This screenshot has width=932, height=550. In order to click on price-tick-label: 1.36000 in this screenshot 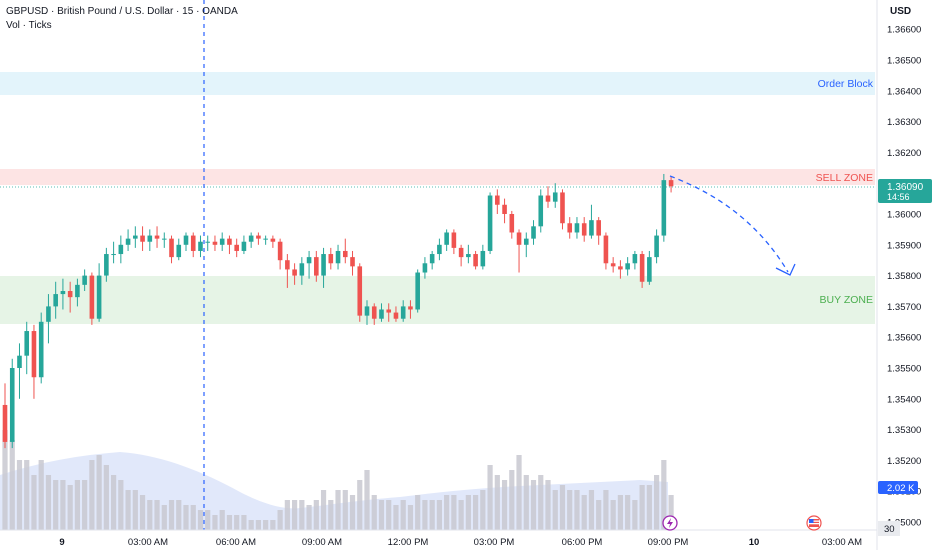, I will do `click(904, 215)`.